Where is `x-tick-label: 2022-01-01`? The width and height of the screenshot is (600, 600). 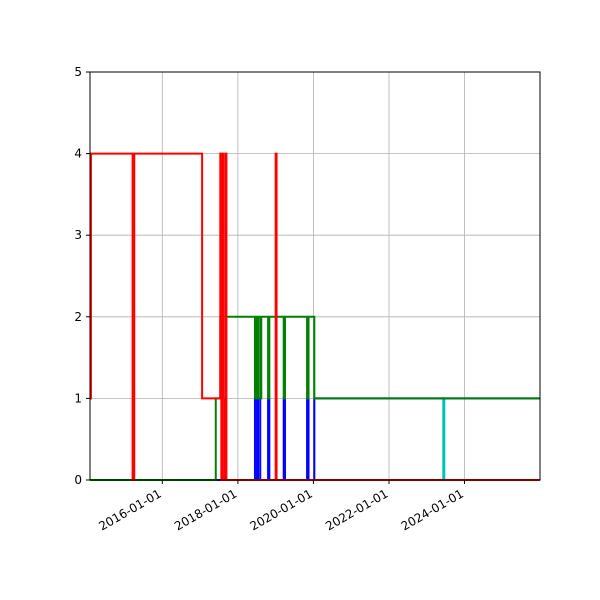 x-tick-label: 2022-01-01 is located at coordinates (356, 509).